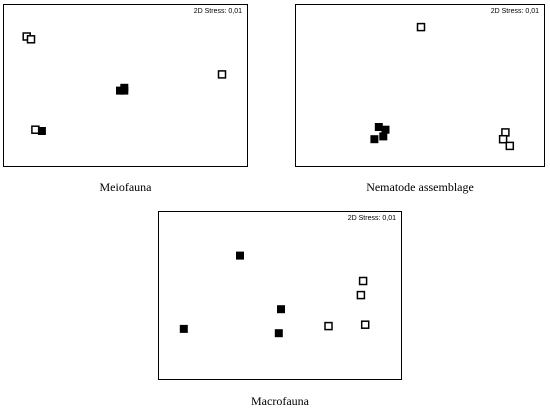 This screenshot has height=414, width=550. Describe the element at coordinates (280, 401) in the screenshot. I see `caption-macrofauna: Macrofauna` at that location.